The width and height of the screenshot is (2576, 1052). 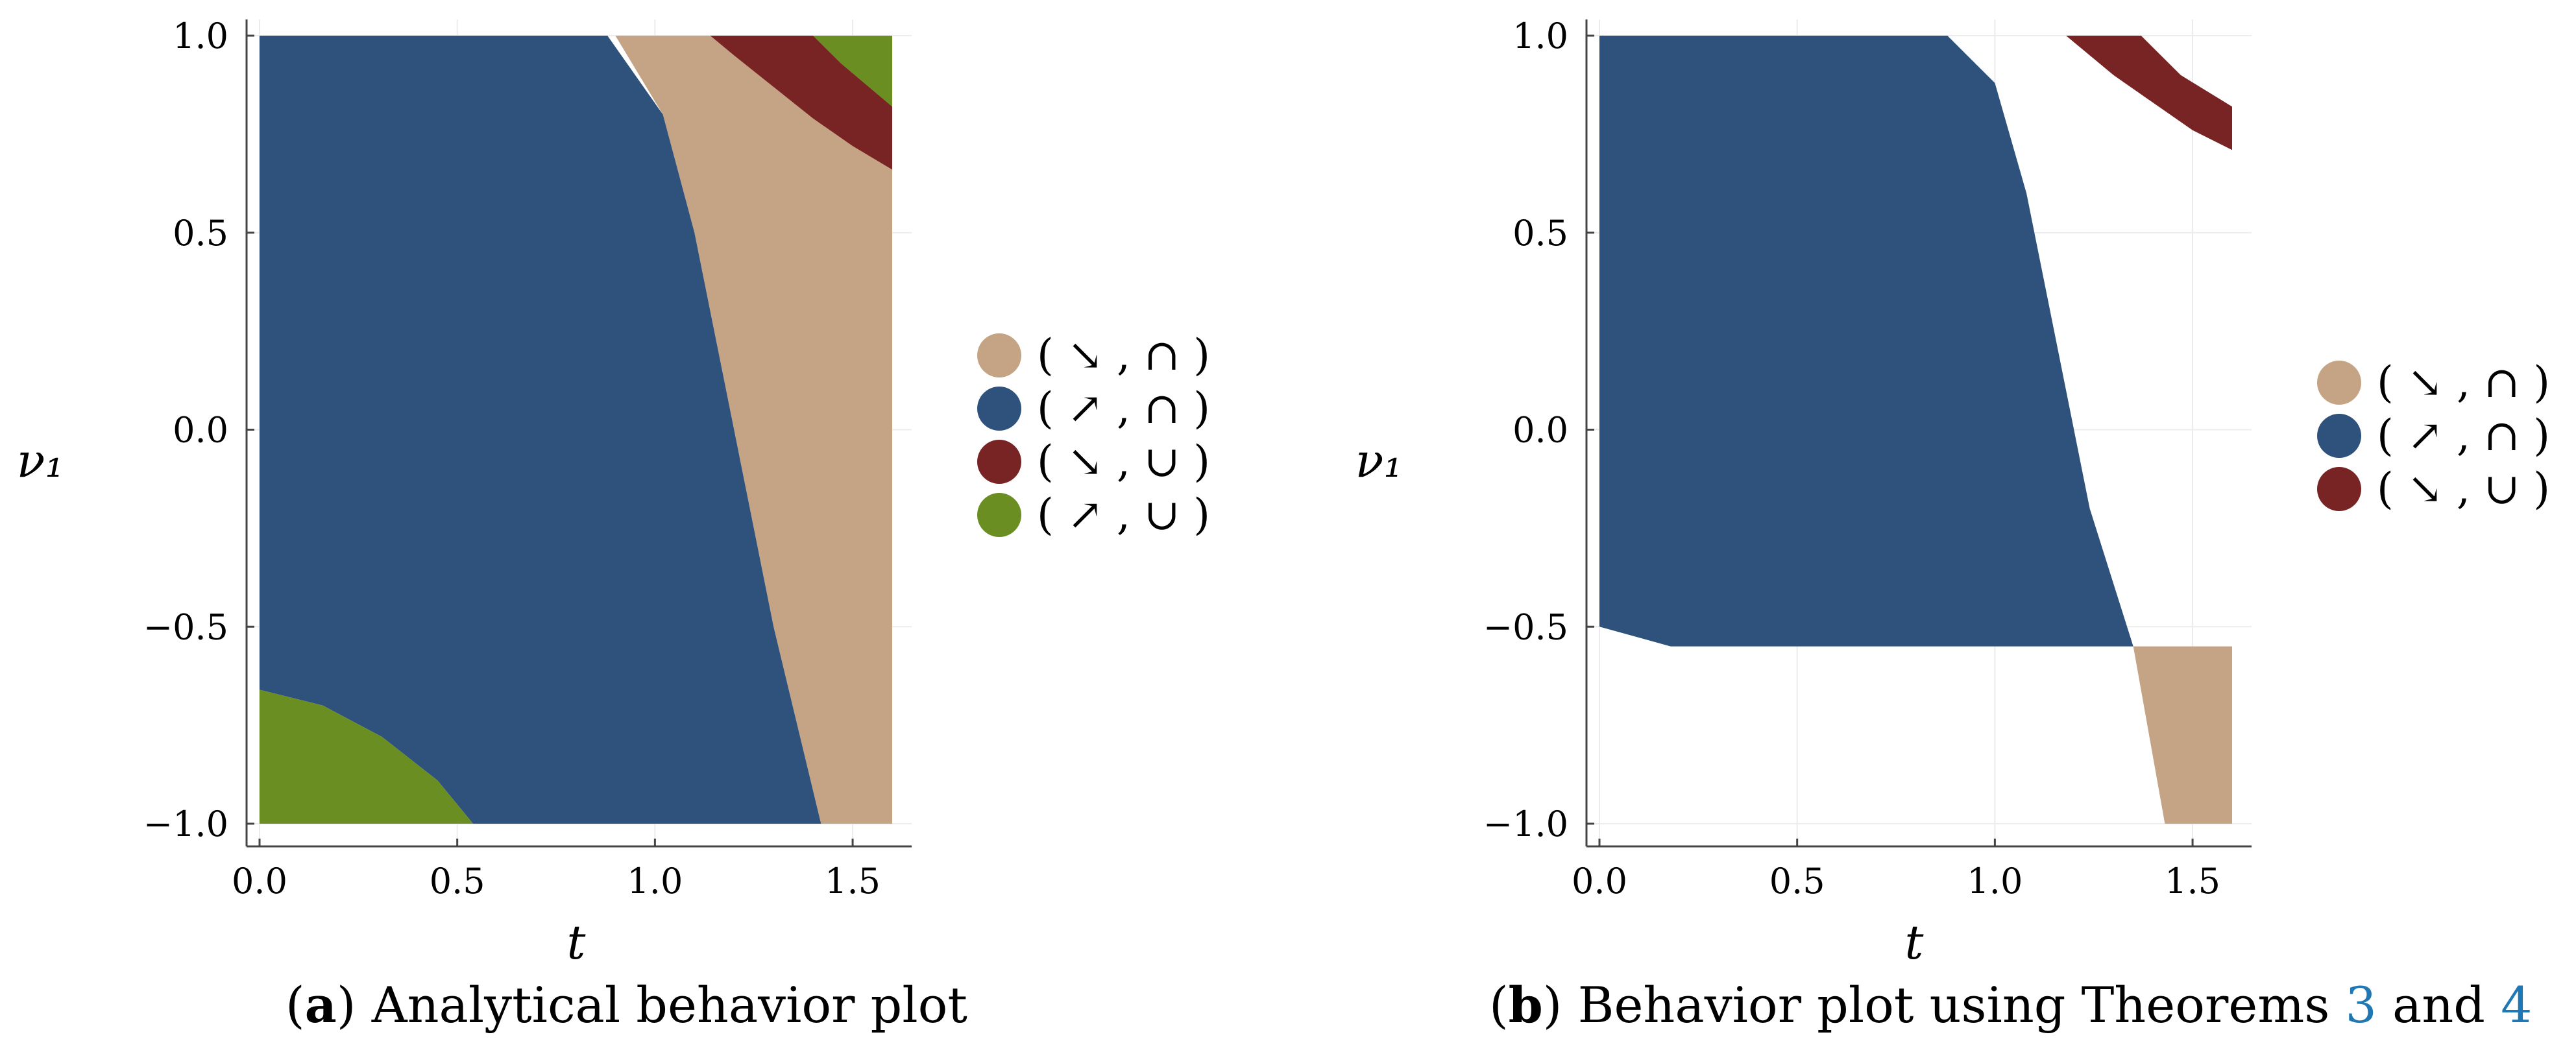 I want to click on caption-a: (a) Analytical behavior plot, so click(x=626, y=1005).